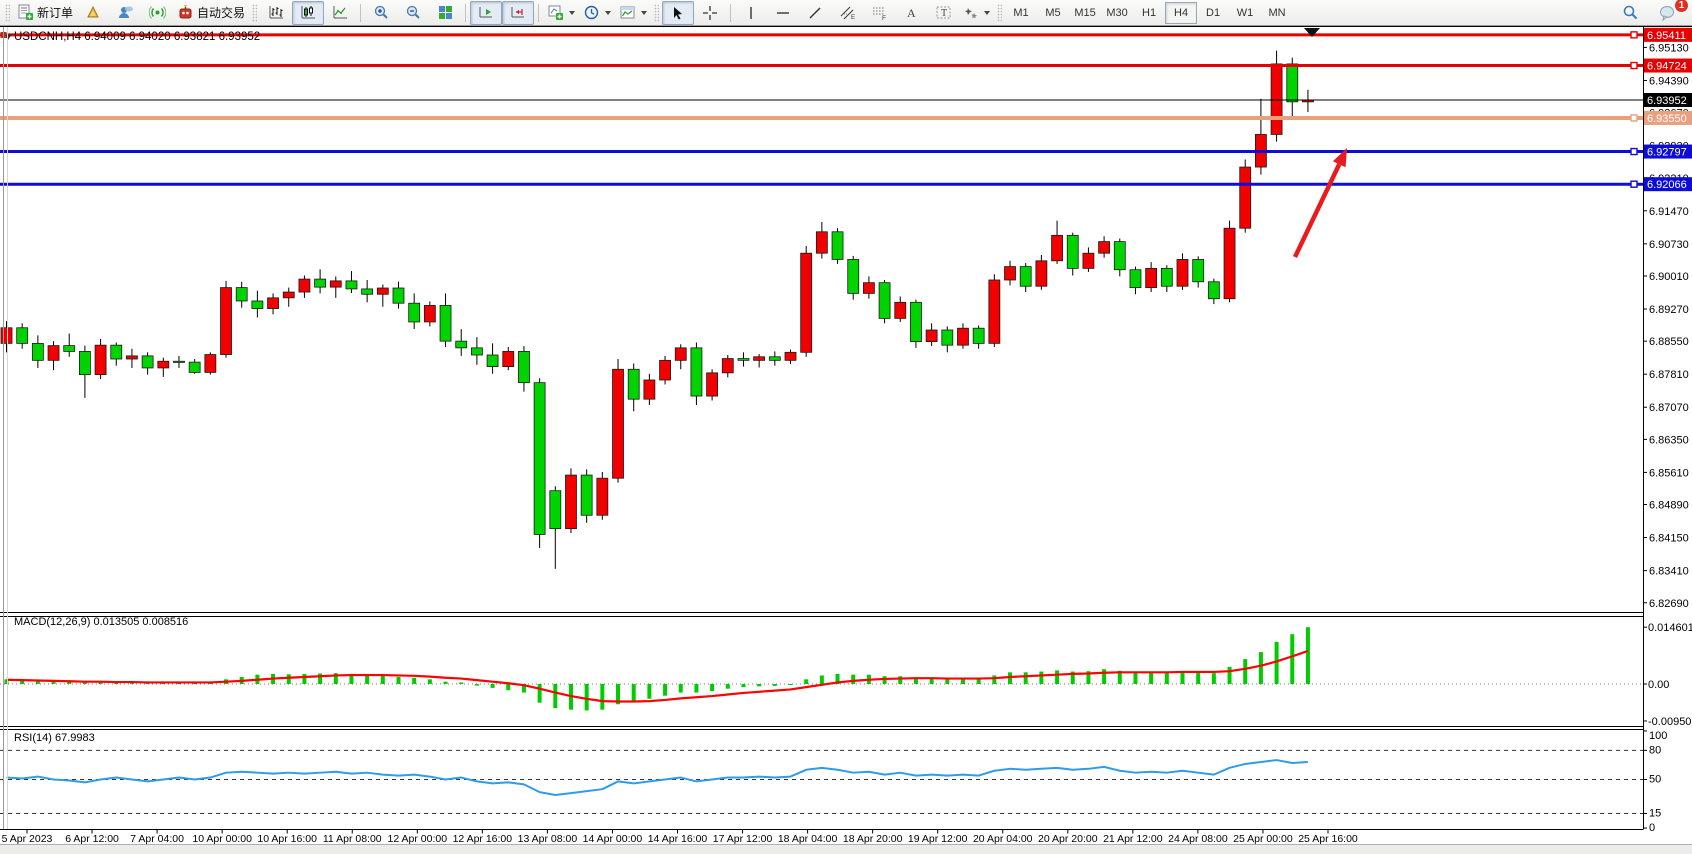  I want to click on search-icon, so click(1630, 12).